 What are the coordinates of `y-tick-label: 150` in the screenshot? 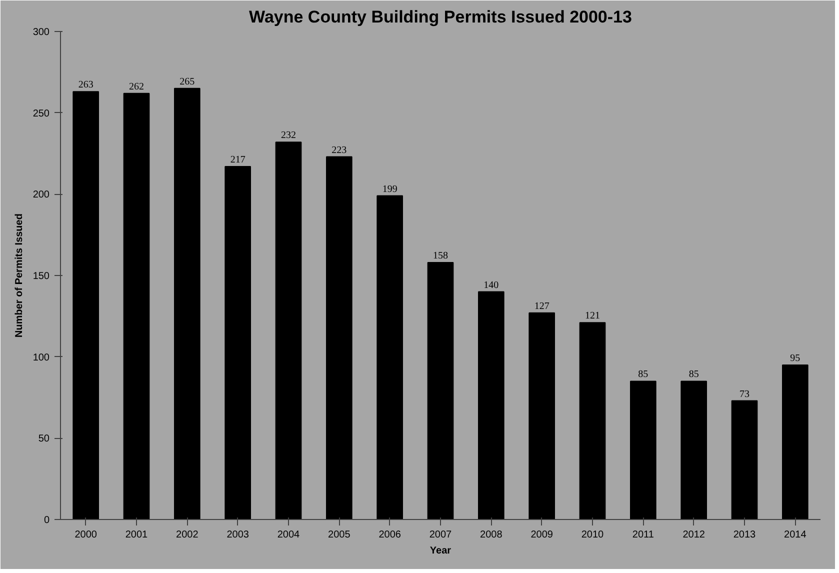 It's located at (41, 276).